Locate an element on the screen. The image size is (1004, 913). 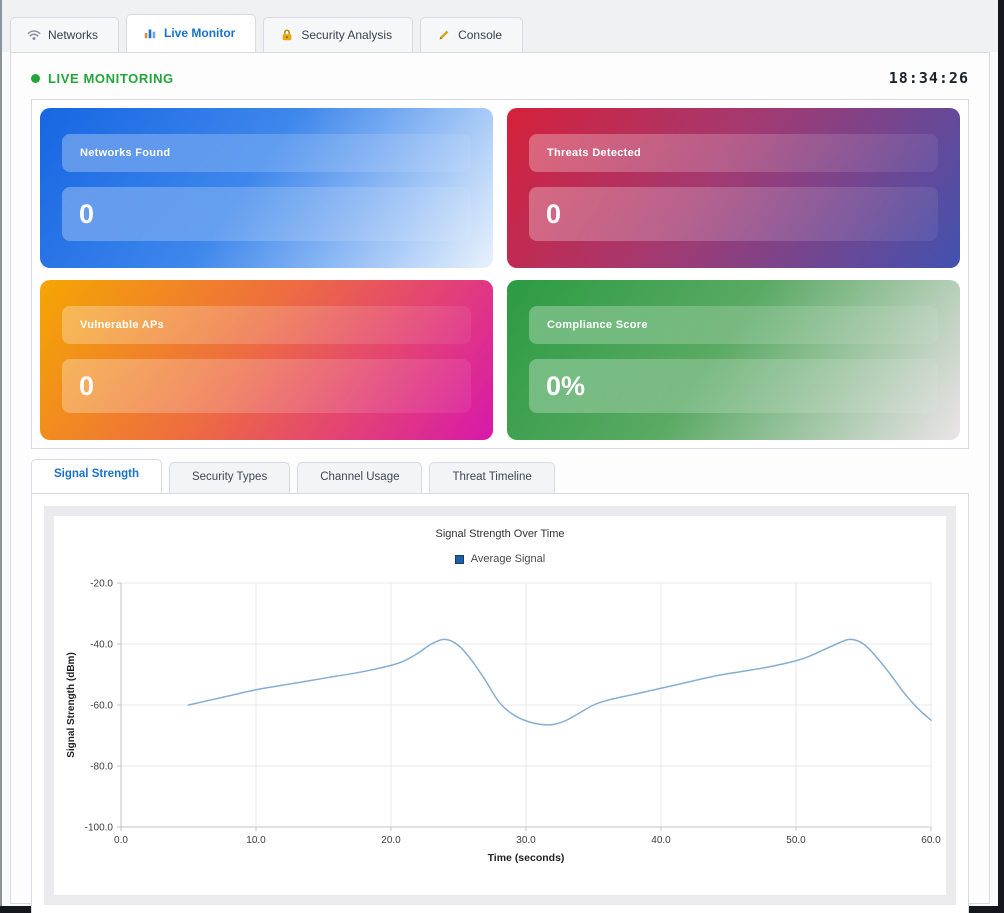
tab-console: Console is located at coordinates (472, 34).